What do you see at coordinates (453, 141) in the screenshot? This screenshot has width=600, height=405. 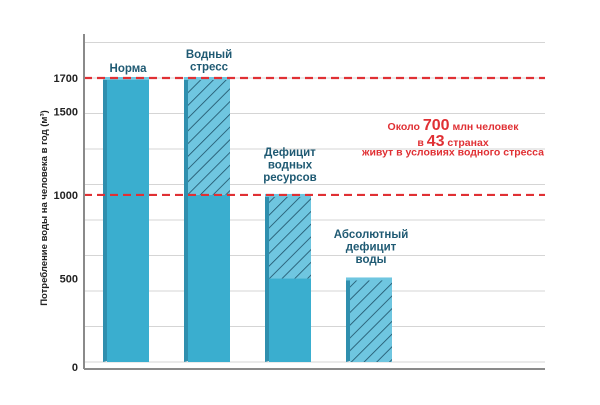 I see `annotation-line-2: в 43 странах` at bounding box center [453, 141].